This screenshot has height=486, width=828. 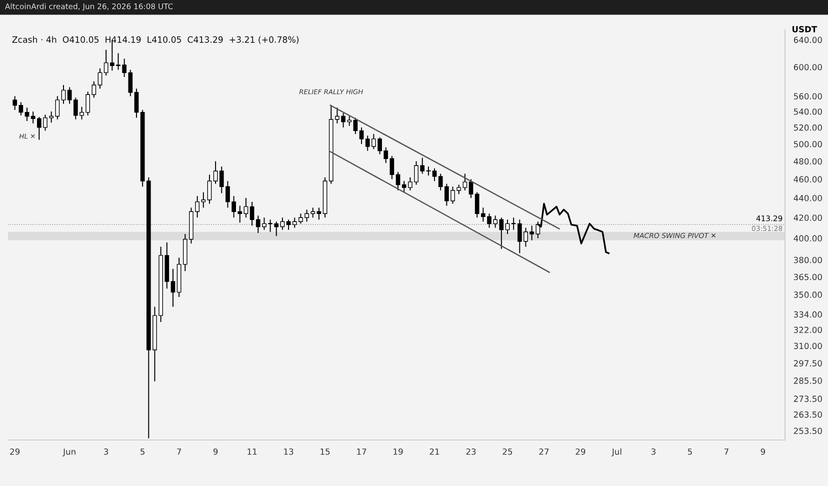 What do you see at coordinates (471, 451) in the screenshot?
I see `x-tick-label: 23` at bounding box center [471, 451].